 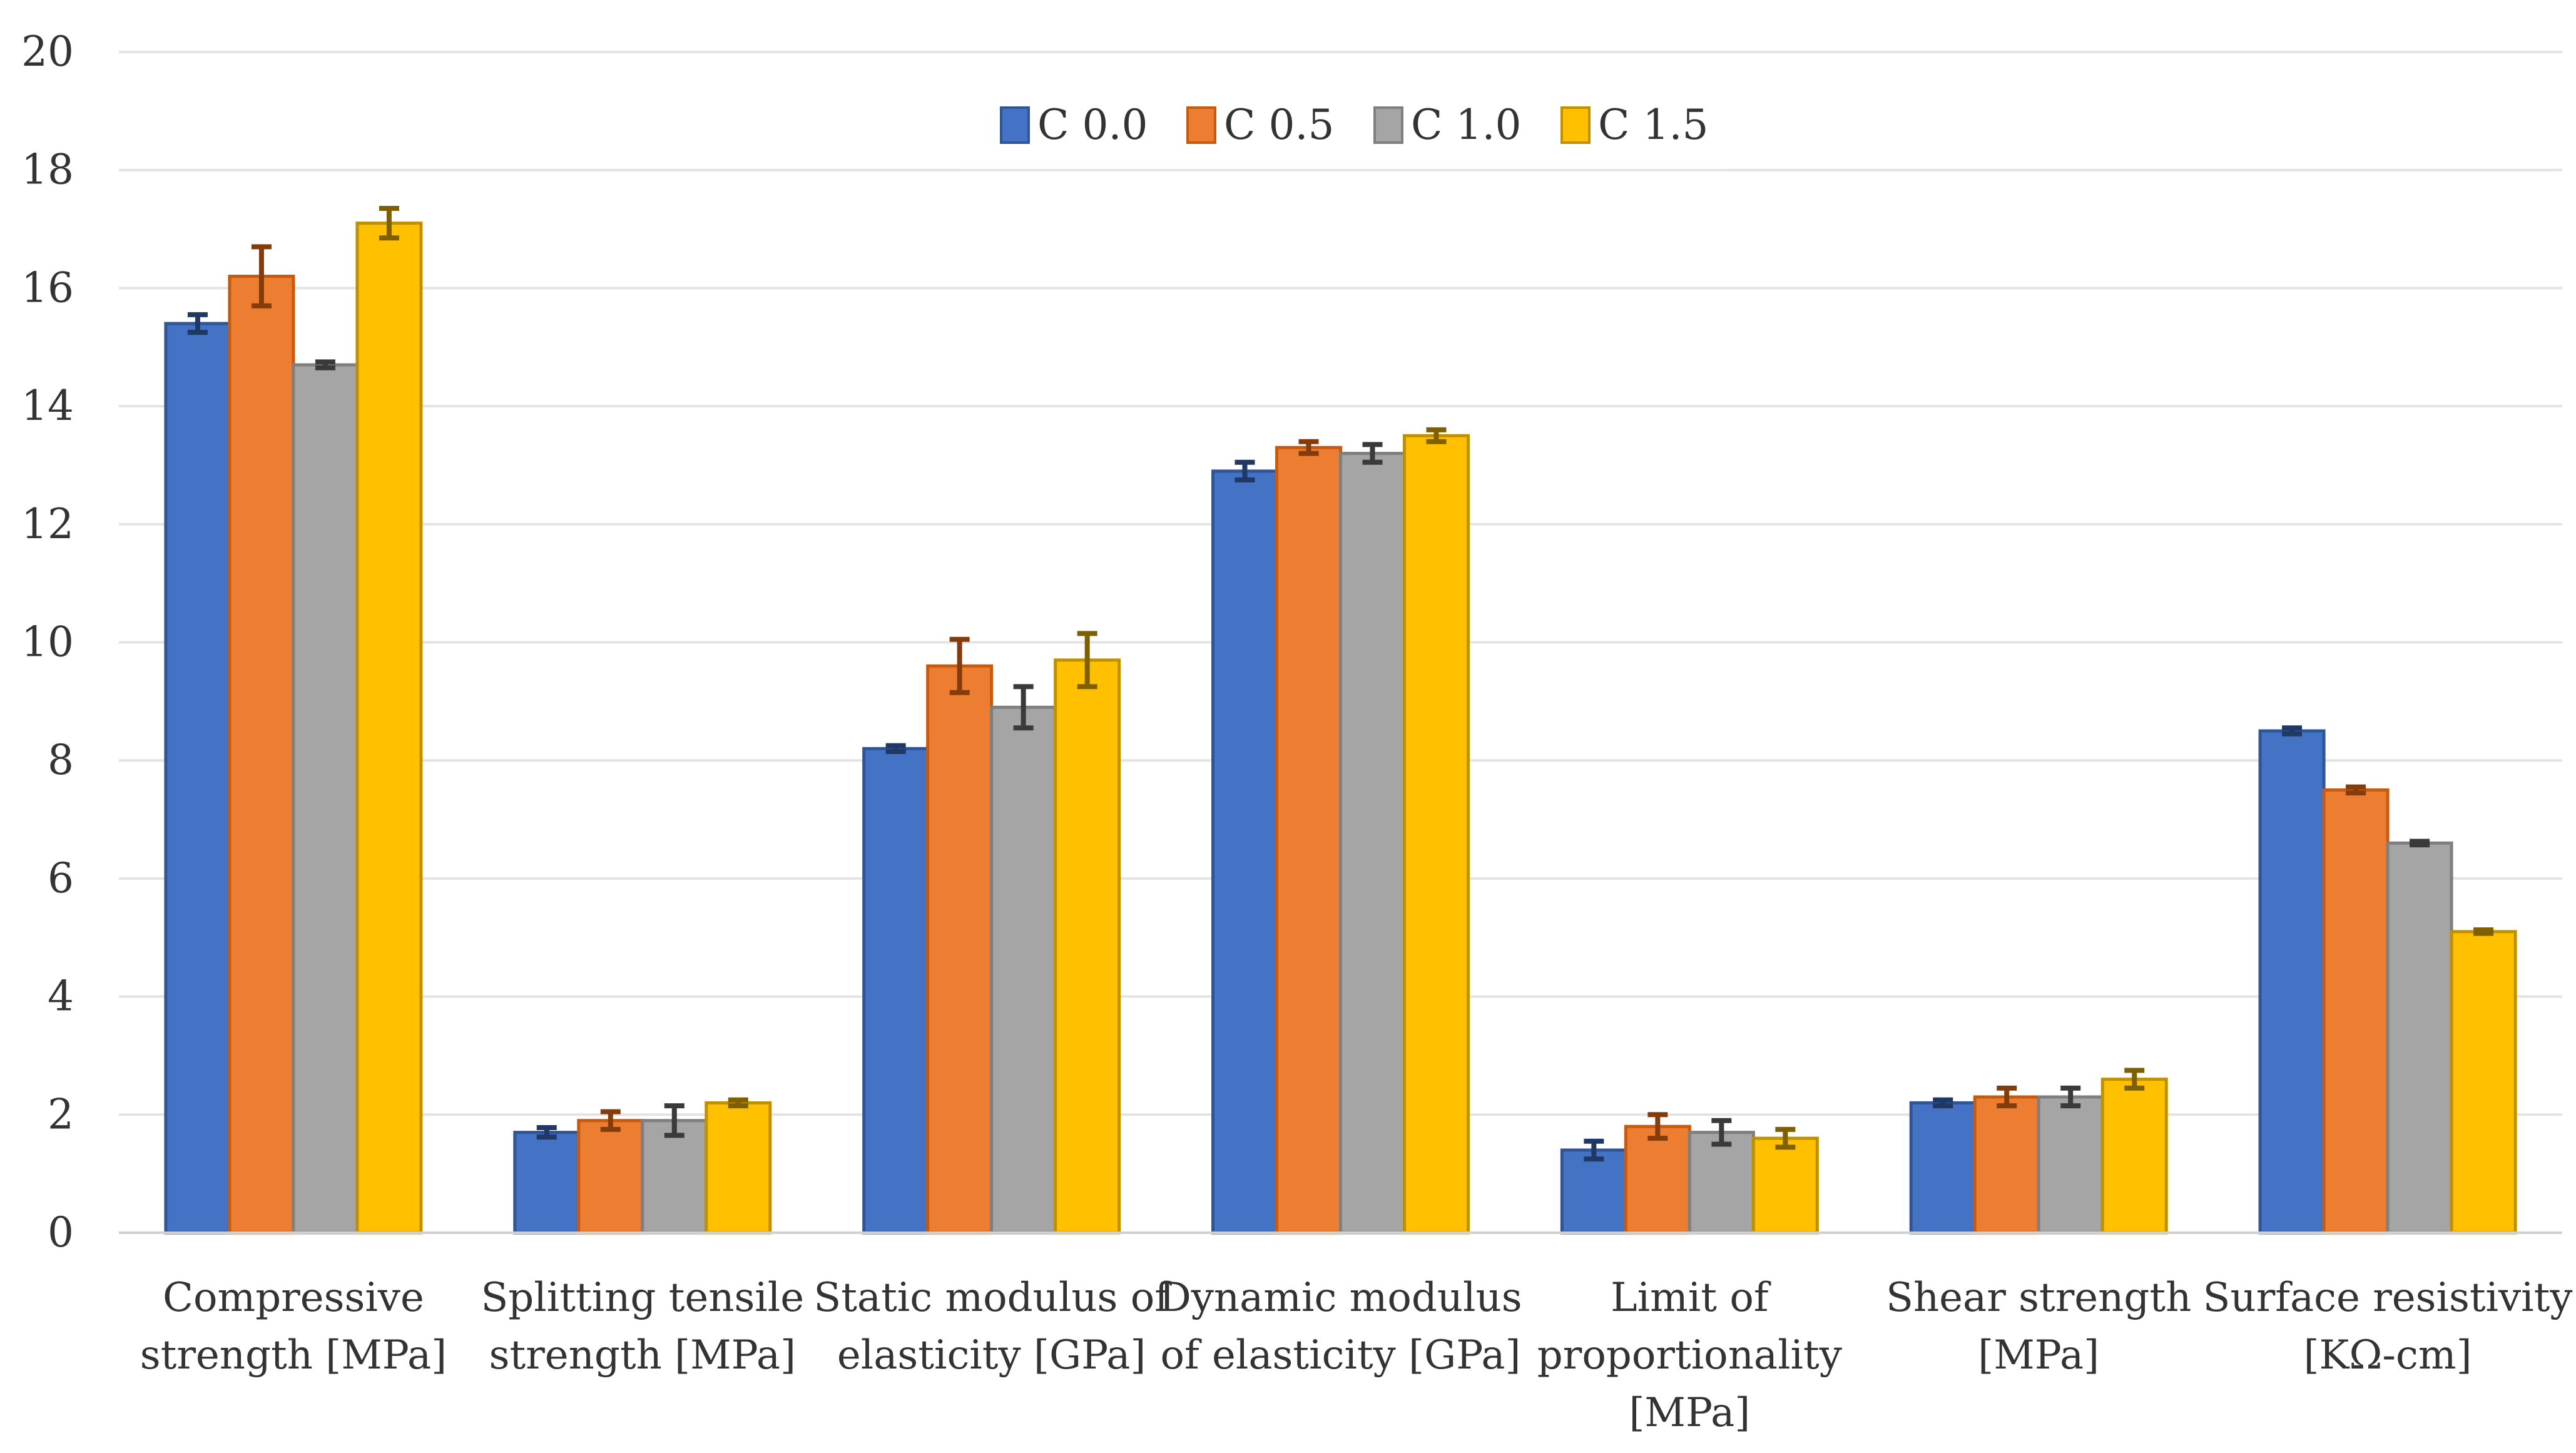 I want to click on x-category-label: elasticity [GPa], so click(x=992, y=1355).